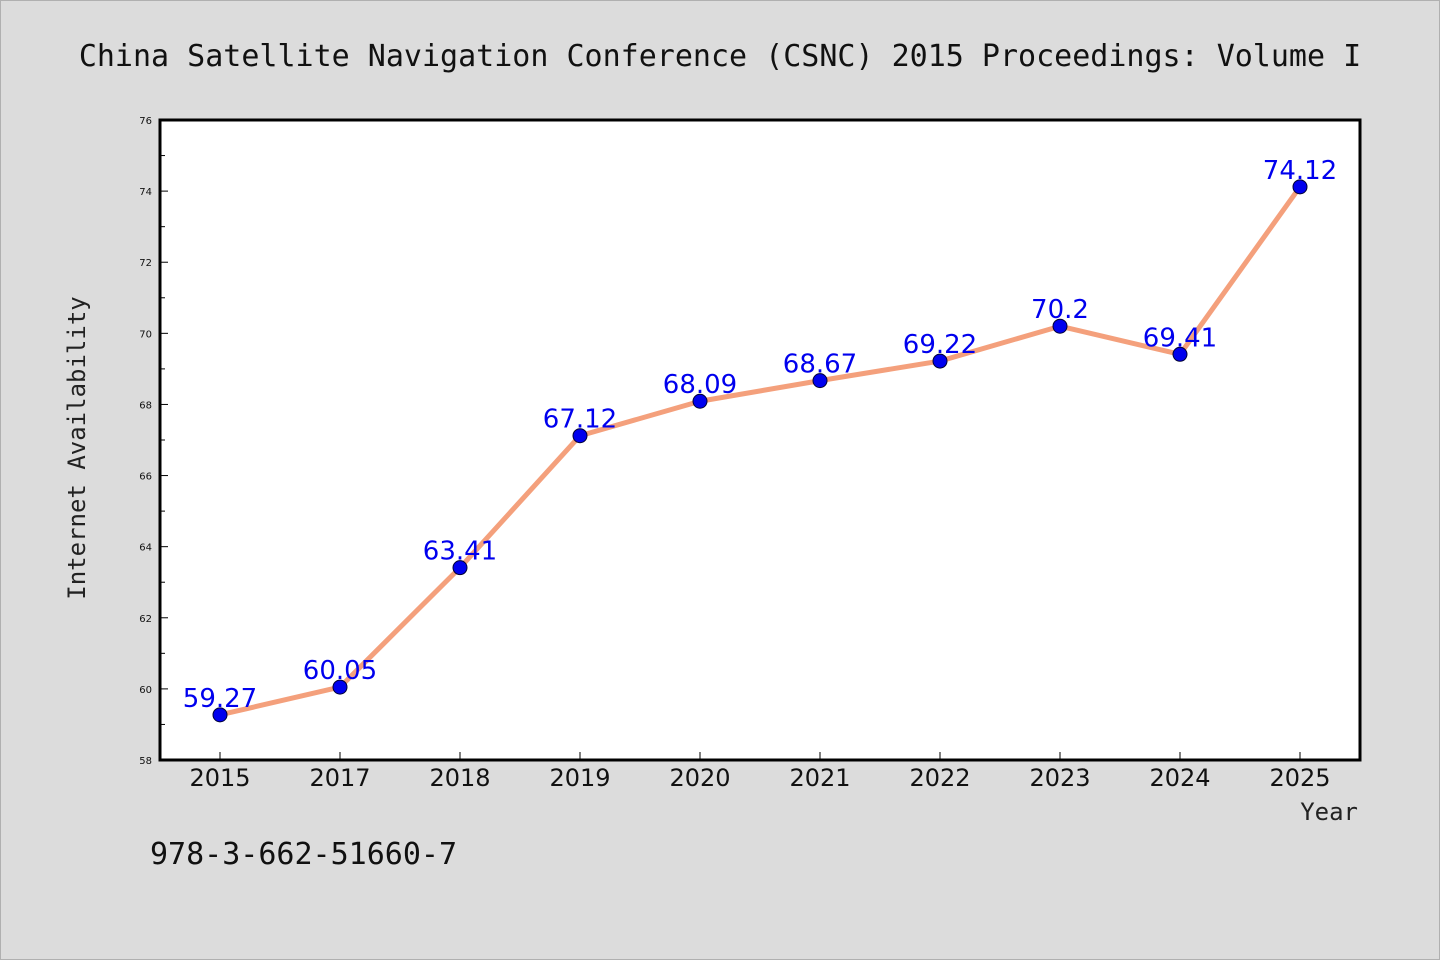  Describe the element at coordinates (819, 778) in the screenshot. I see `x-tick-label: 2021` at that location.